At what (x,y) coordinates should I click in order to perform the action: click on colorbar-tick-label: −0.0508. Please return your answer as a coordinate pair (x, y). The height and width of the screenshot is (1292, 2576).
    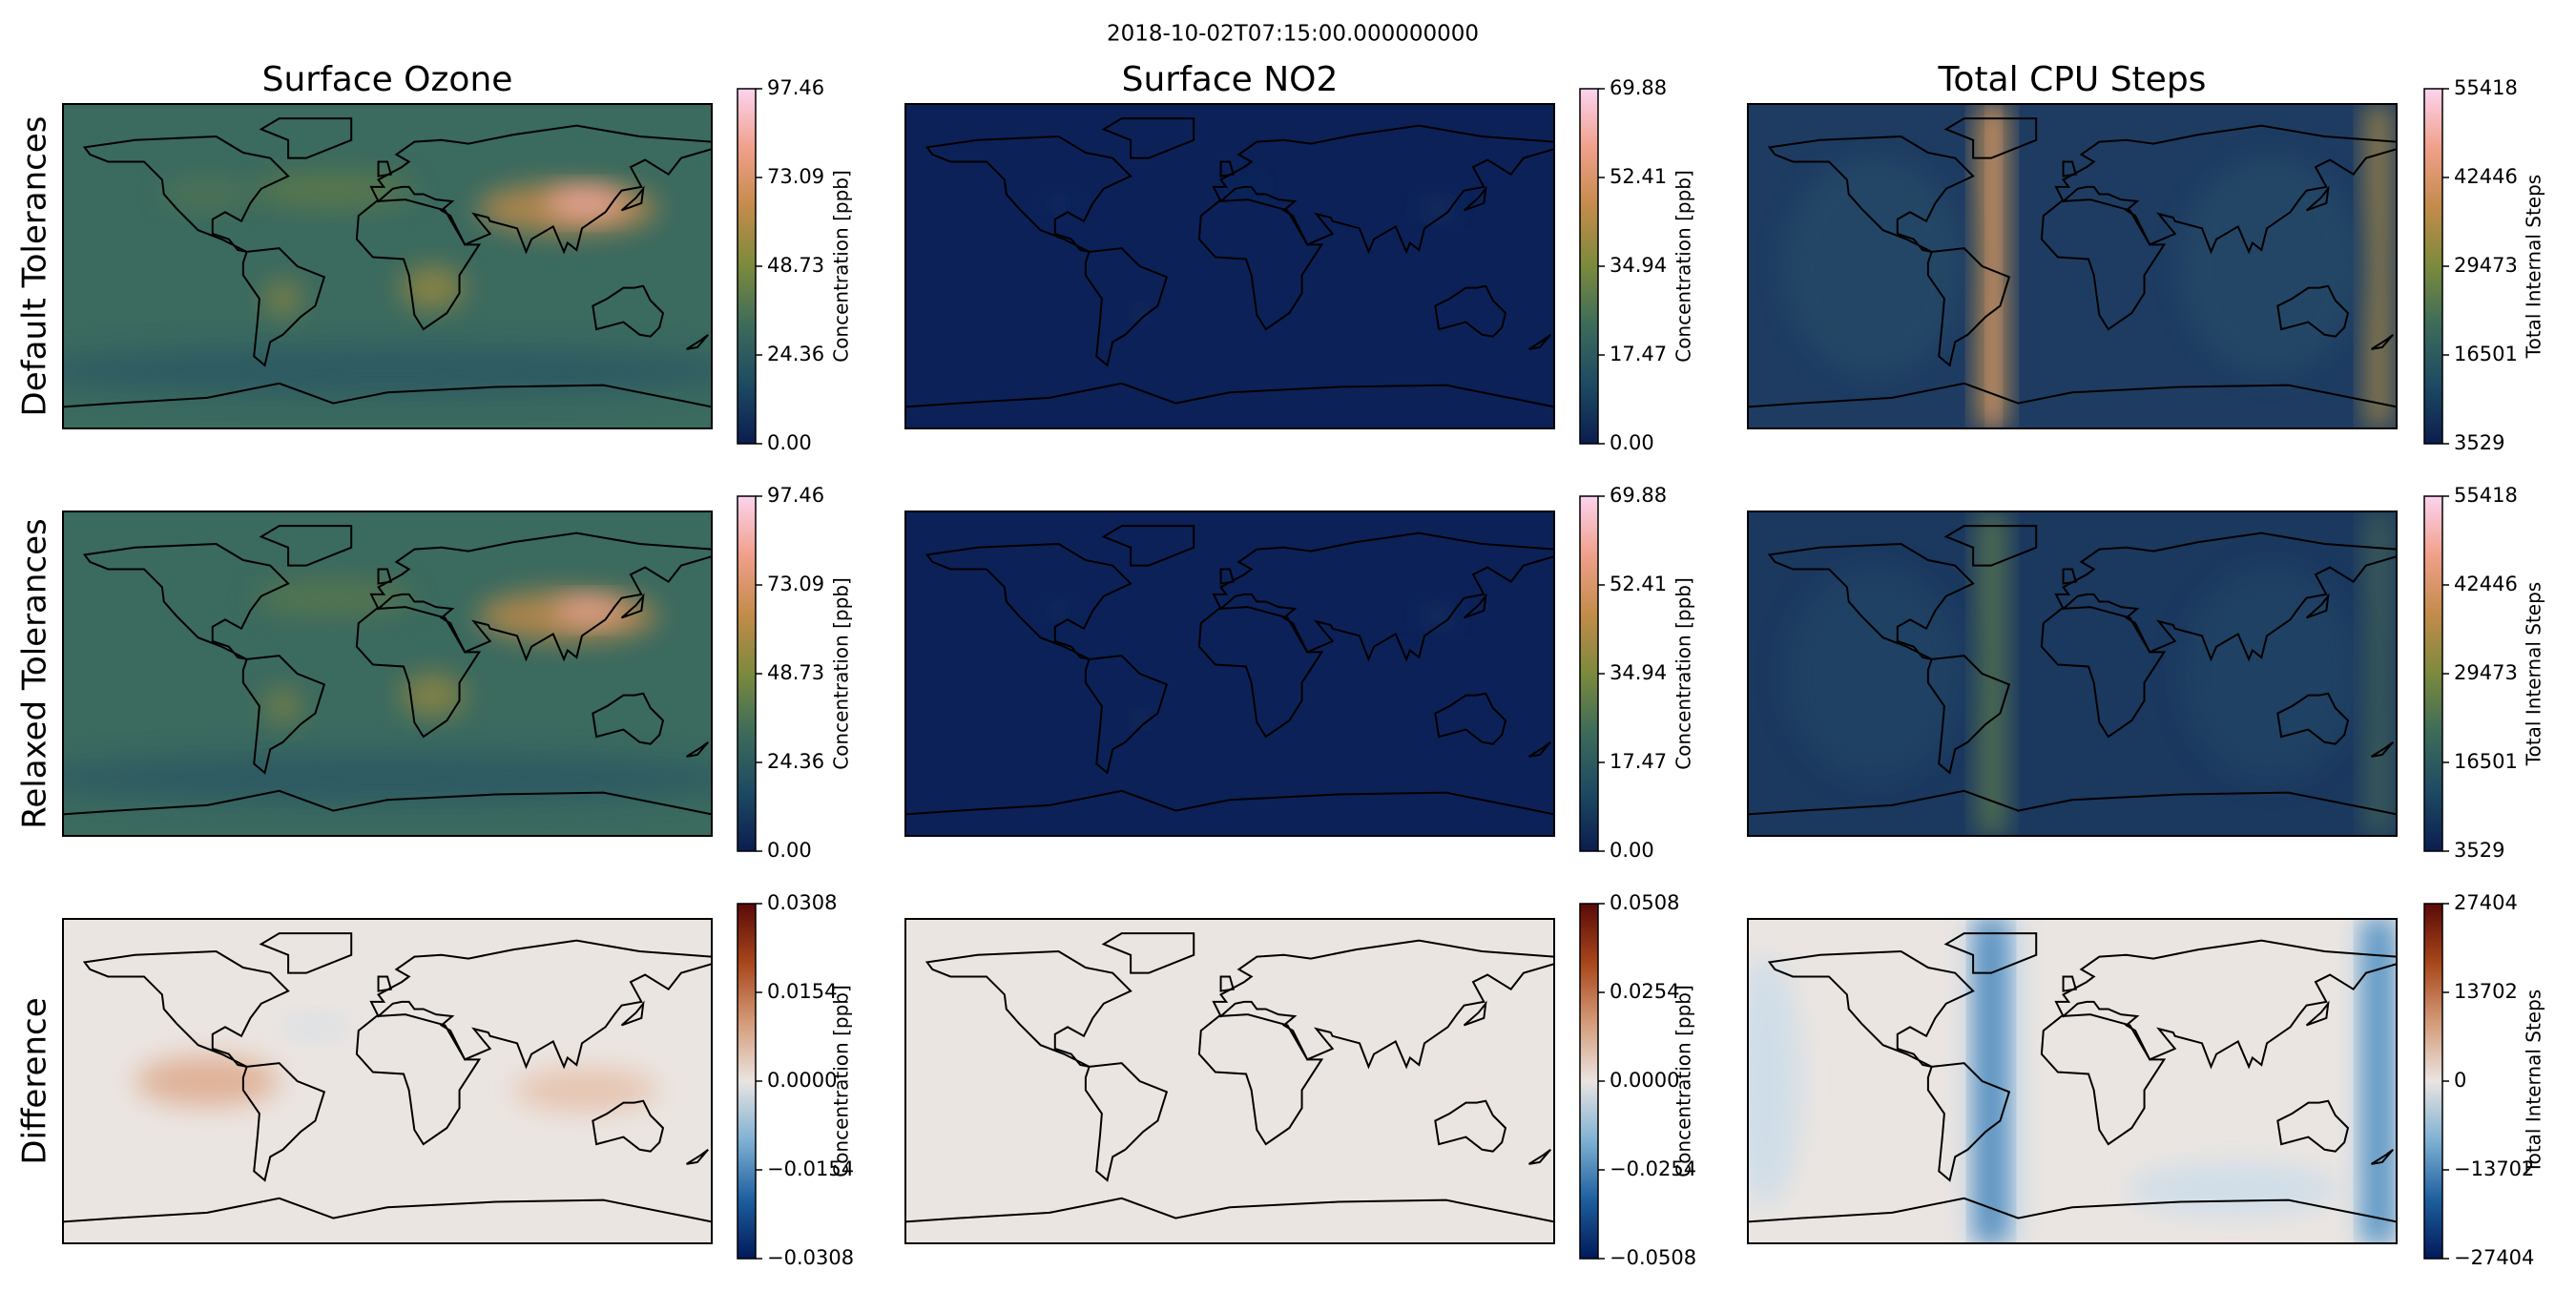
    Looking at the image, I should click on (1653, 1258).